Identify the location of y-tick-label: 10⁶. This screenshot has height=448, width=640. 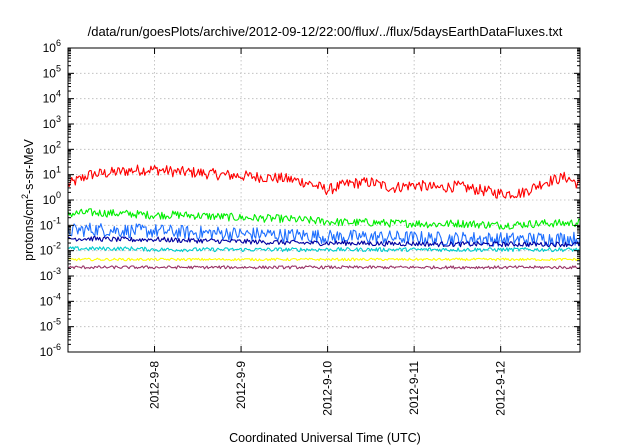
(52, 46).